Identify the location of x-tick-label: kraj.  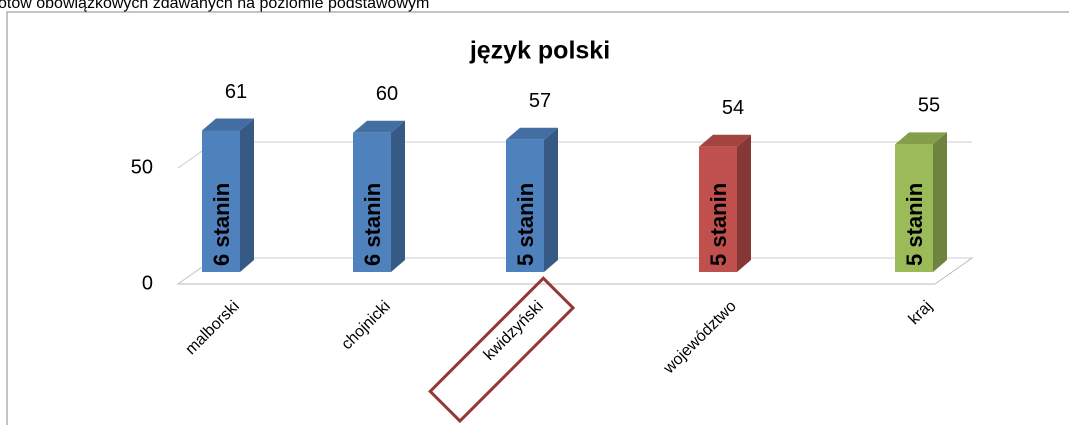
(921, 313).